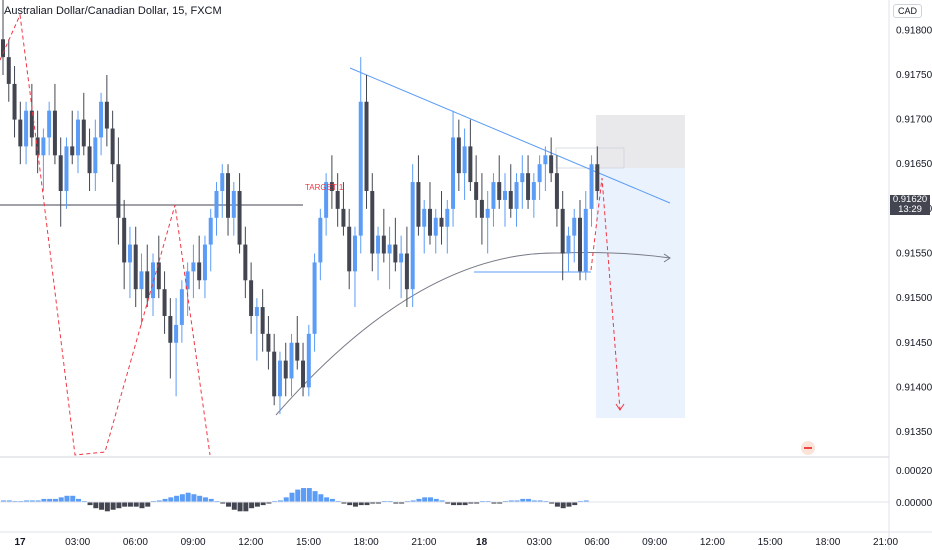  I want to click on time-tick-label: 18:00, so click(366, 542).